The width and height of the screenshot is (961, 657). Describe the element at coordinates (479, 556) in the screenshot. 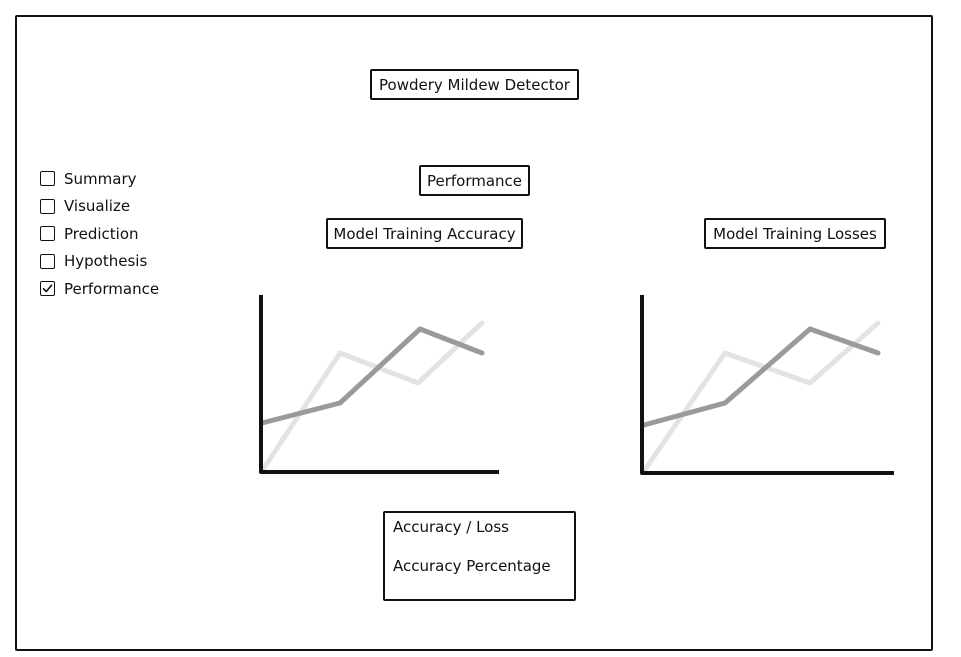

I see `results-box: Accuracy / Loss Accuracy Percentage` at that location.